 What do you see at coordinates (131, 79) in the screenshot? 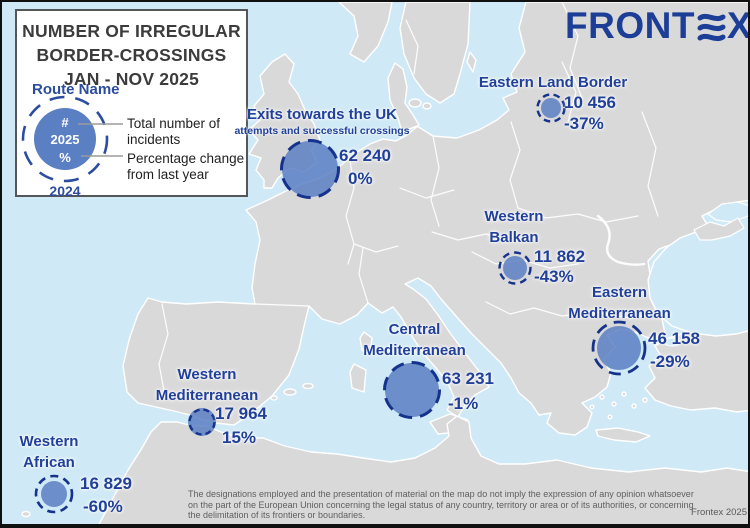
I see `title-line-3: JAN - NOV 2025` at bounding box center [131, 79].